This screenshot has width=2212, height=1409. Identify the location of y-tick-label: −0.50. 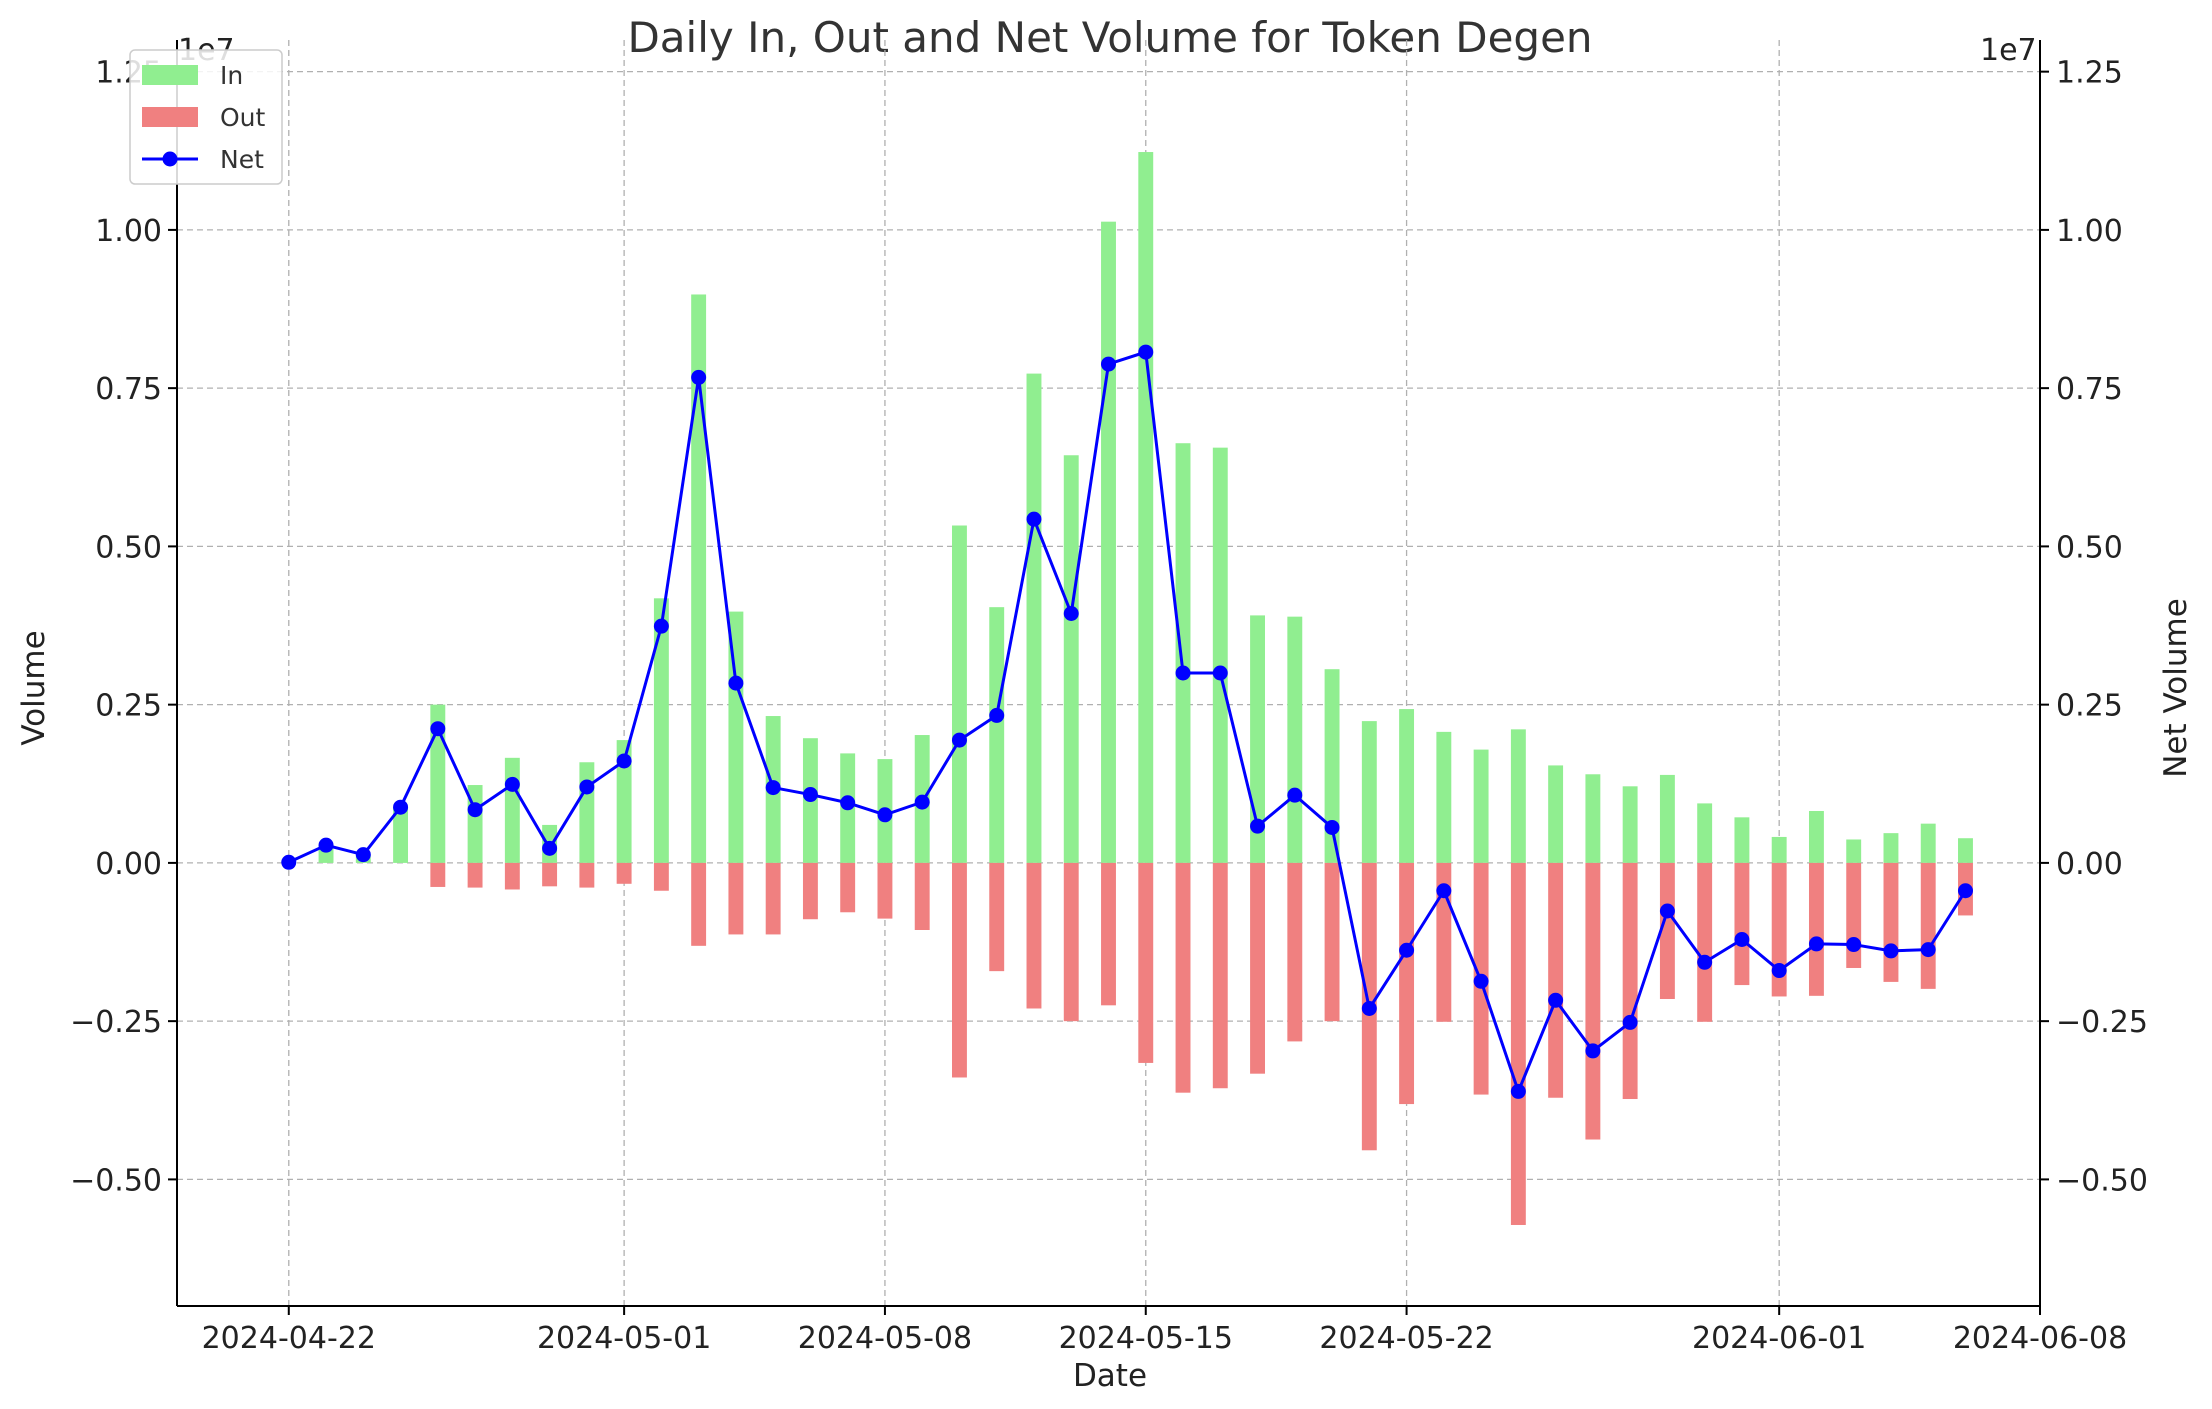
(116, 1180).